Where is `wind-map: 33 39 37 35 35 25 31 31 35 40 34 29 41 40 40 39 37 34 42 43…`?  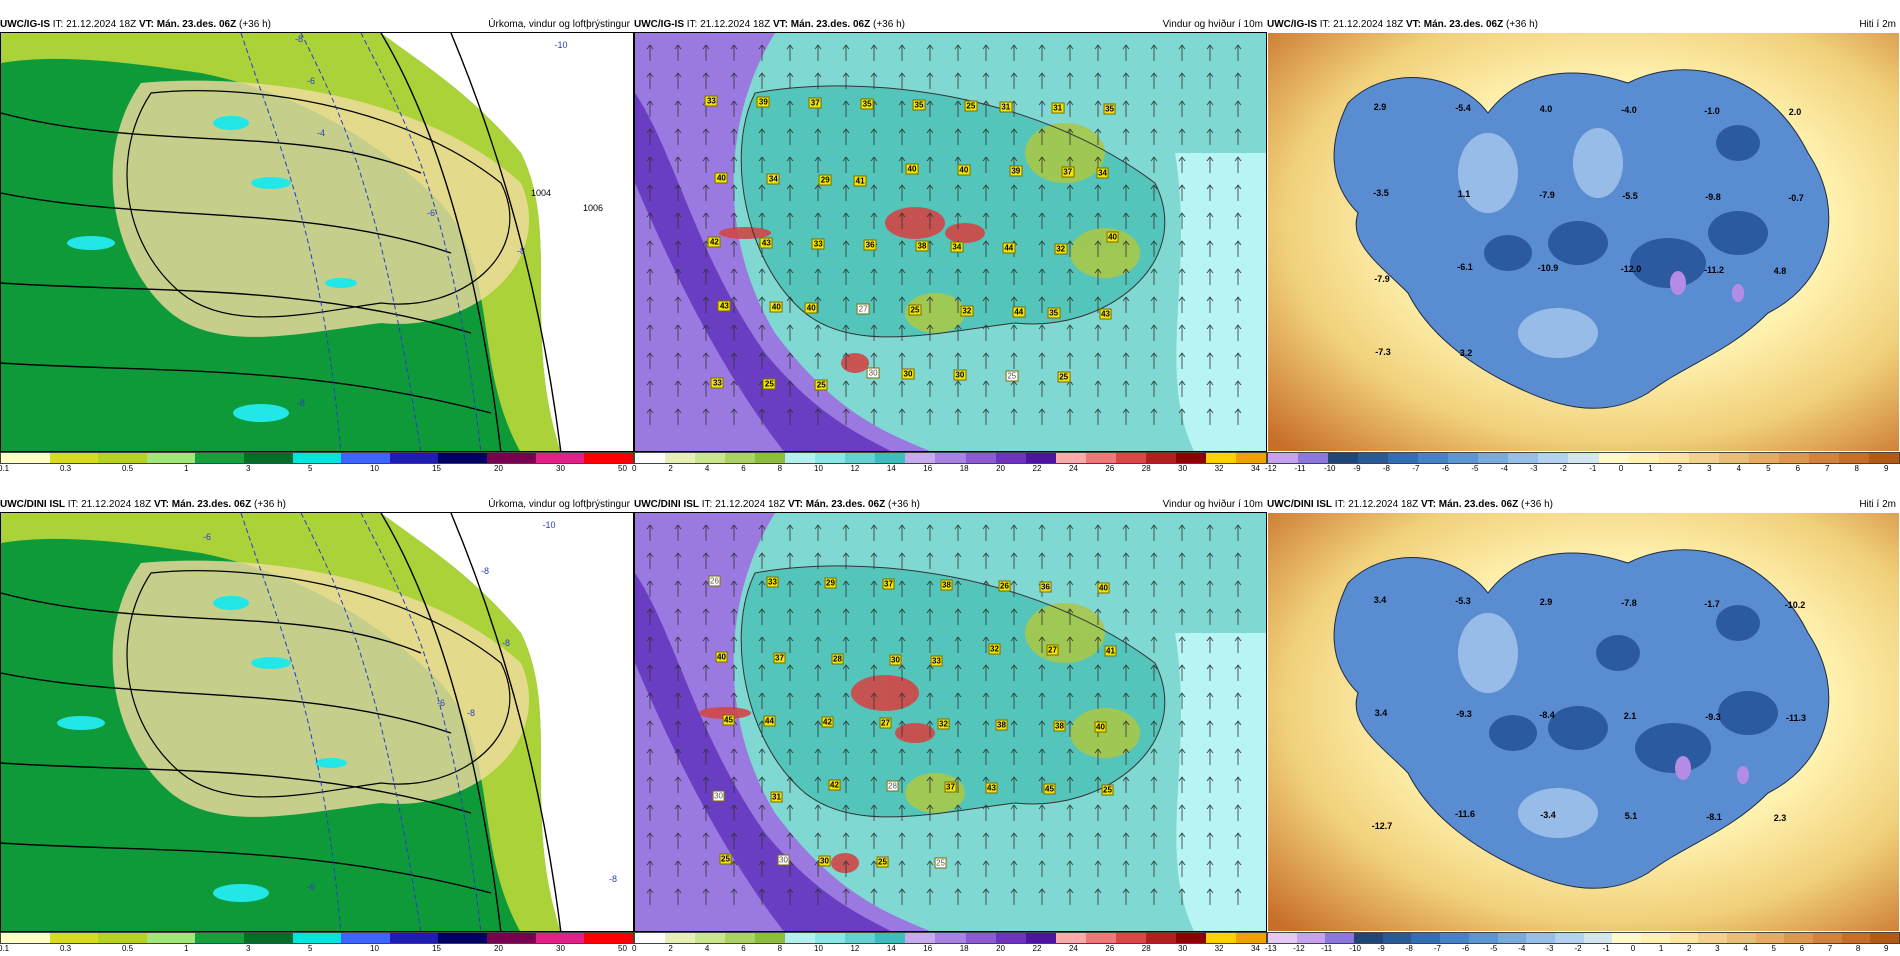 wind-map: 33 39 37 35 35 25 31 31 35 40 34 29 41 40 40 39 37 34 42 43… is located at coordinates (950, 242).